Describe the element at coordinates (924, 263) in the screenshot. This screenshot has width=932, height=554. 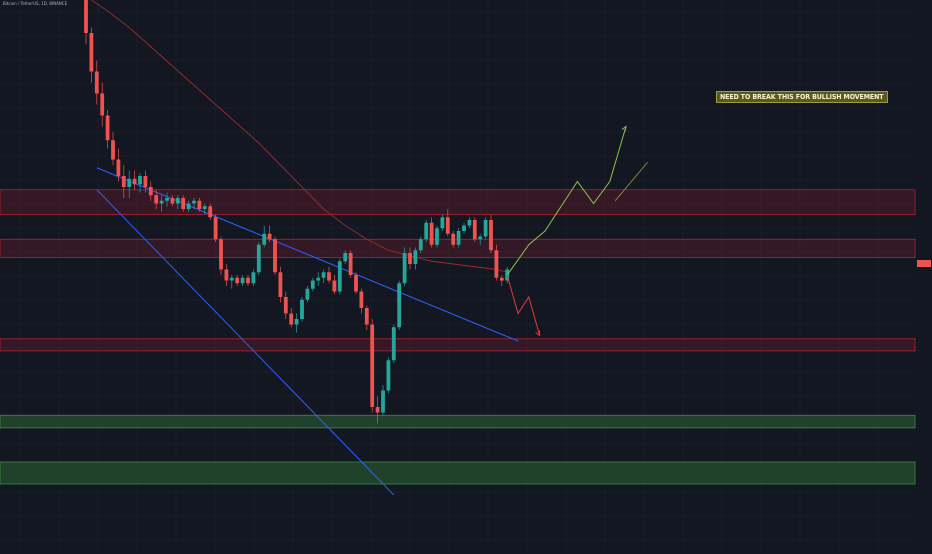
I see `current-price-tag` at that location.